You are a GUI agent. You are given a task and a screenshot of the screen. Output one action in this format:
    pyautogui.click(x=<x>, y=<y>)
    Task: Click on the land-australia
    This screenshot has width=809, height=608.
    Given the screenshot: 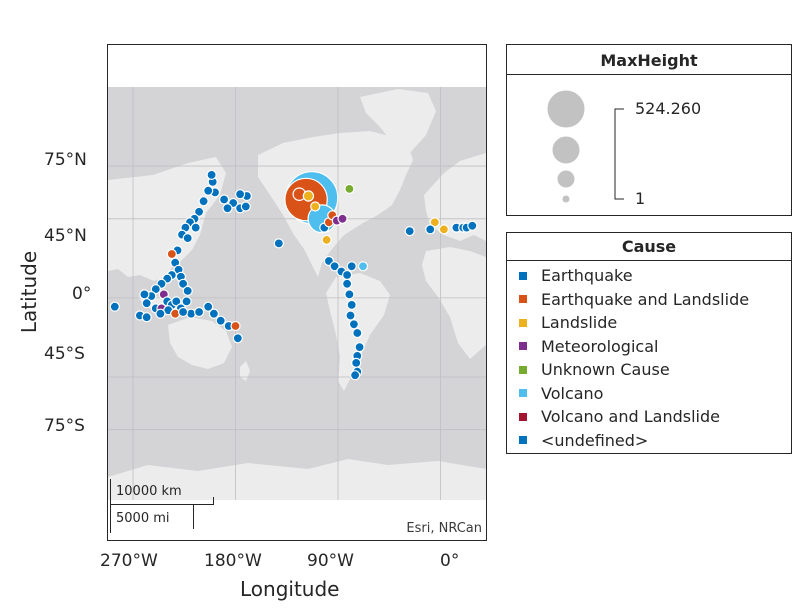 What is the action you would take?
    pyautogui.click(x=200, y=343)
    